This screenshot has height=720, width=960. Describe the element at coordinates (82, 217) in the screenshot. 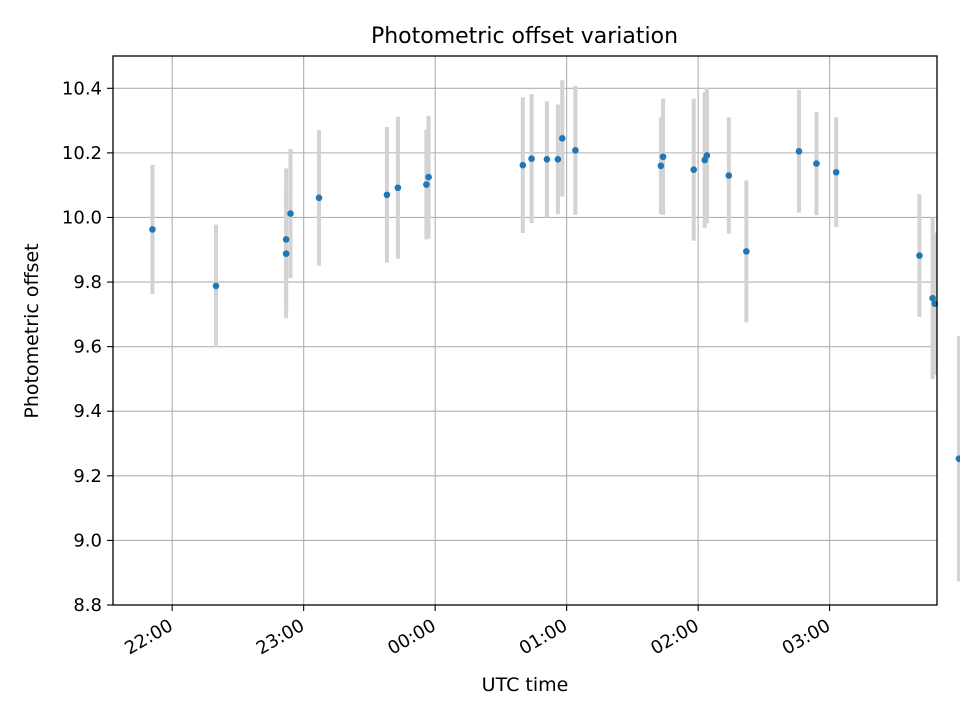

I see `y-tick-label: 10.0` at that location.